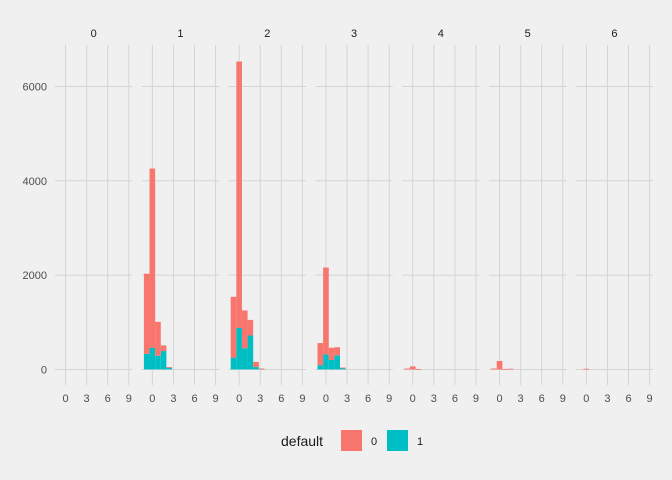 This screenshot has height=480, width=672. What do you see at coordinates (420, 442) in the screenshot?
I see `legend-label-1: 1` at bounding box center [420, 442].